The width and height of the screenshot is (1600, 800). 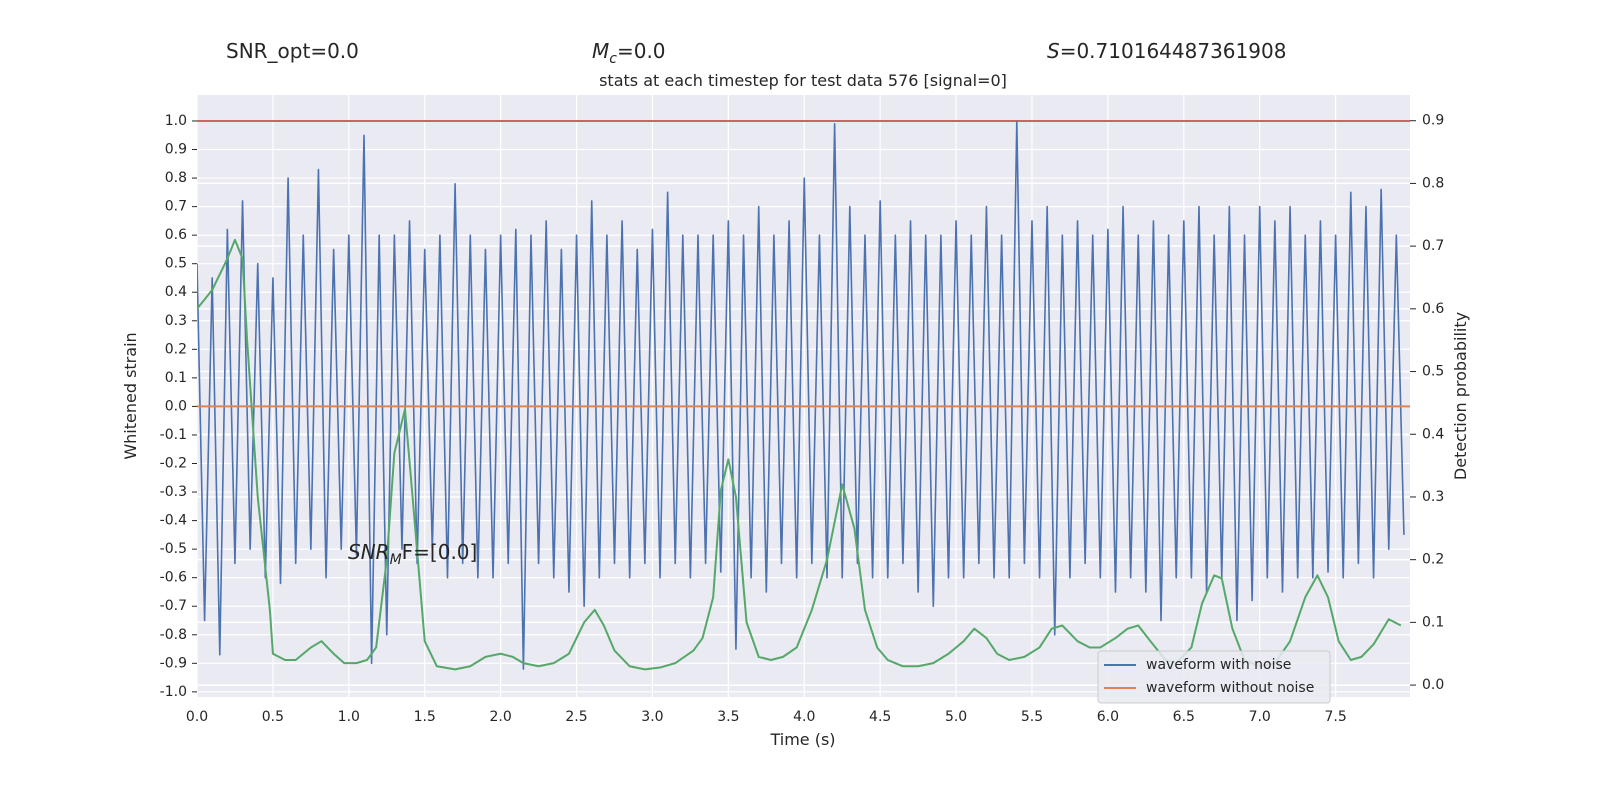 What do you see at coordinates (1433, 246) in the screenshot?
I see `y2-tick-label: 0.7` at bounding box center [1433, 246].